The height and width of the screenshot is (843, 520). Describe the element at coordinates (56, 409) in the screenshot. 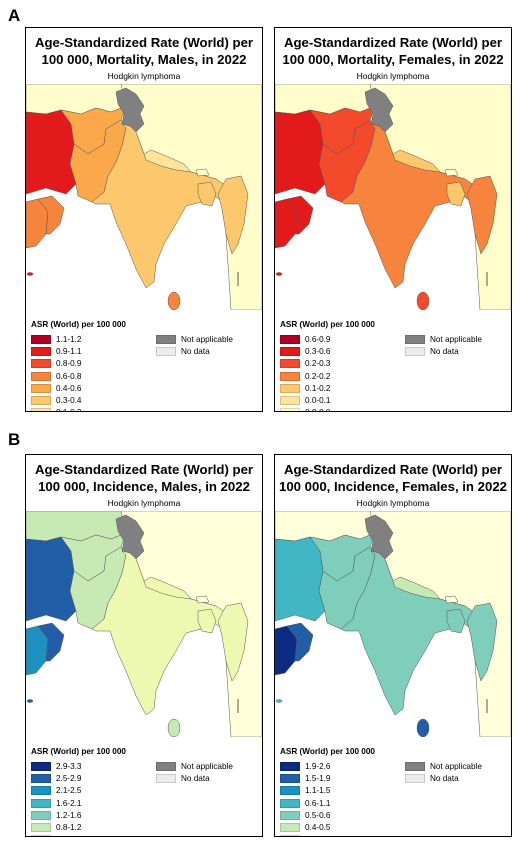

I see `legend-item: 0.1-0.3` at that location.